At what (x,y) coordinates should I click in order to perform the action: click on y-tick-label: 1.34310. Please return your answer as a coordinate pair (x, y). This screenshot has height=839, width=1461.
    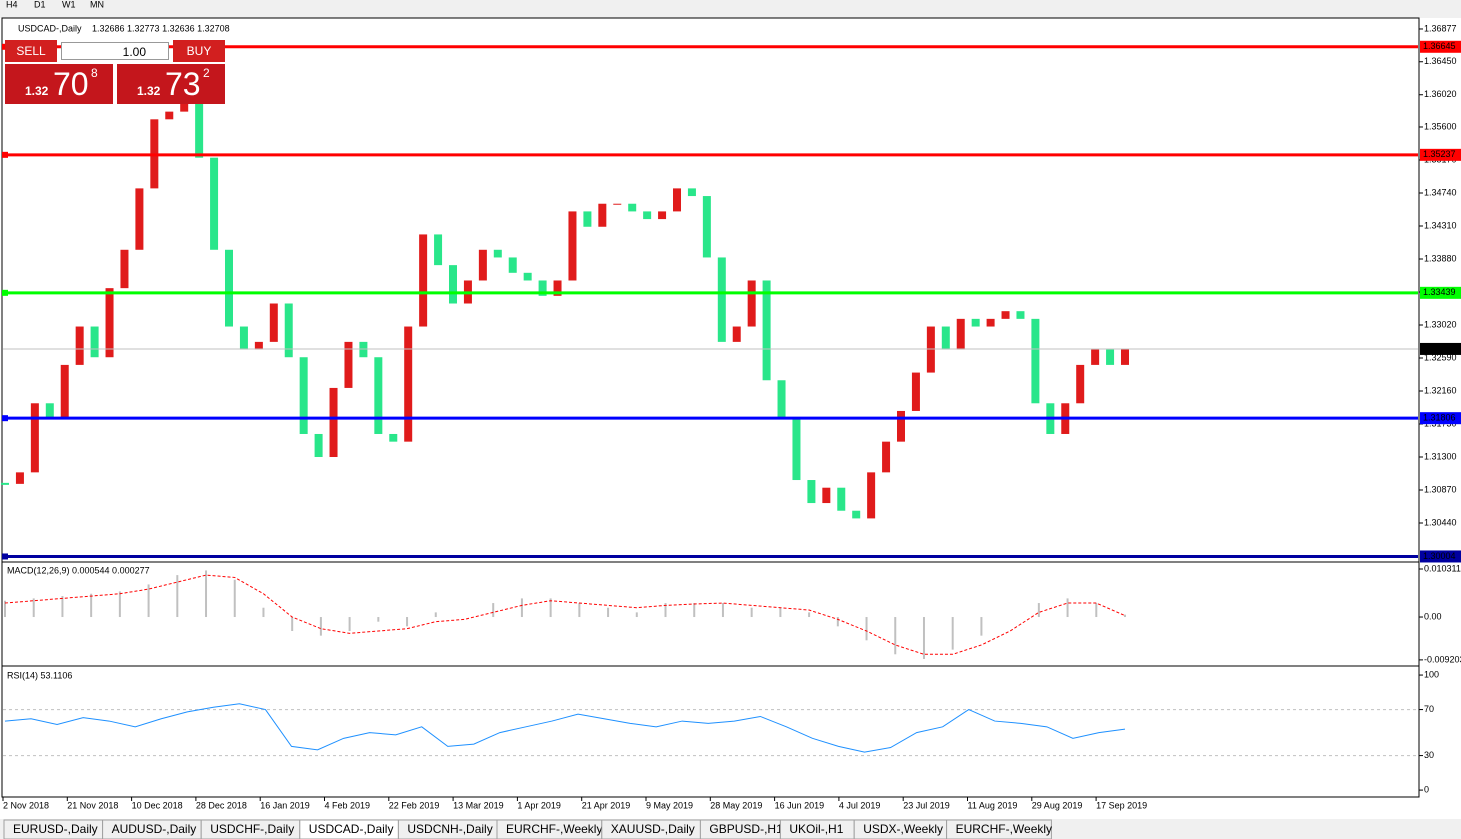
    Looking at the image, I should click on (1440, 225).